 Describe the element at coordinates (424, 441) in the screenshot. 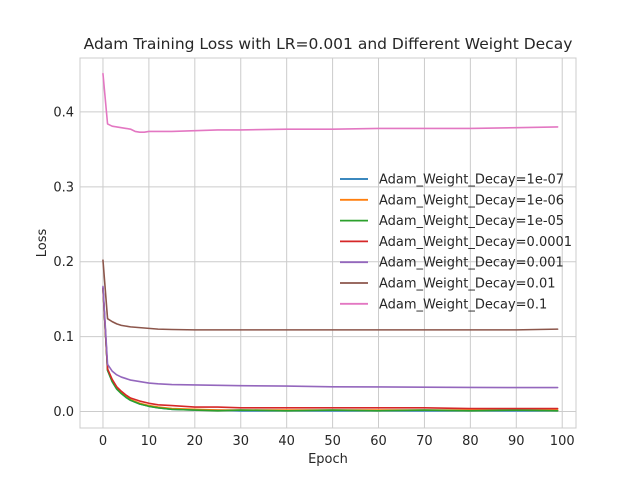

I see `x-tick-label: 70` at that location.